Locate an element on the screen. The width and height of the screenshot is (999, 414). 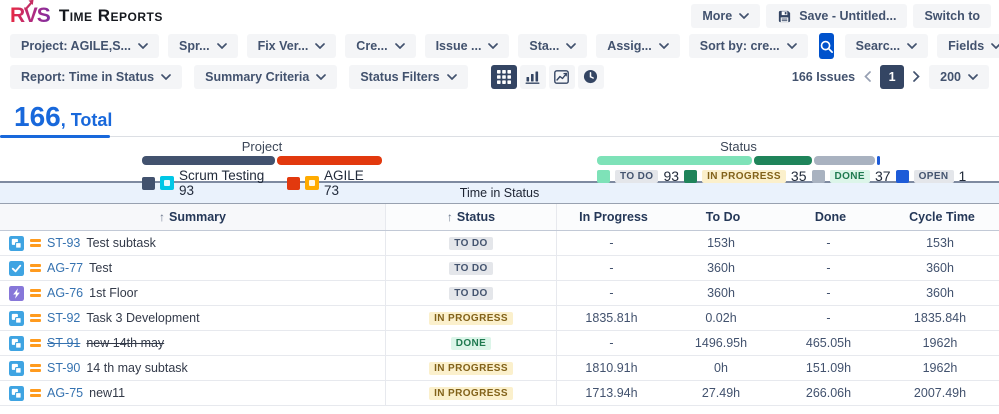
column-header: Done is located at coordinates (830, 217).